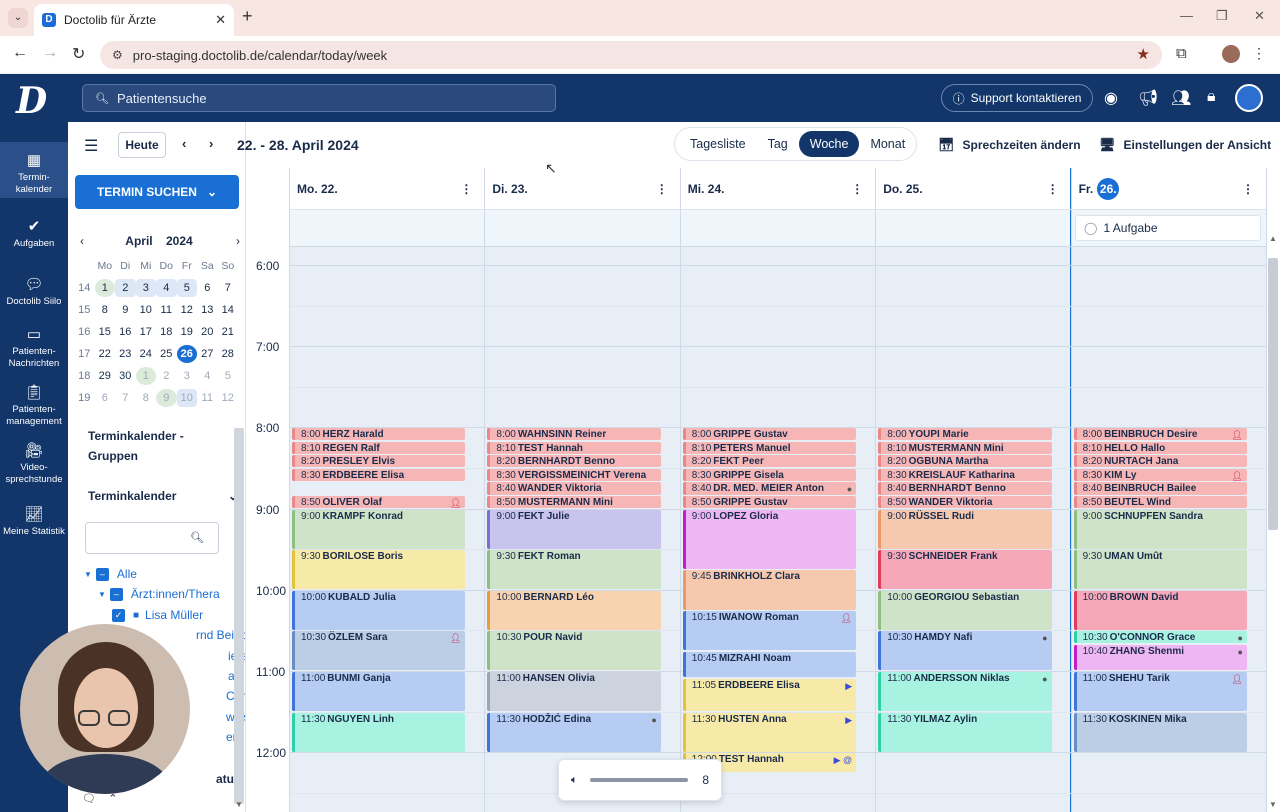 The height and width of the screenshot is (812, 1280). Describe the element at coordinates (166, 332) in the screenshot. I see `mini-cal-day: 18` at that location.